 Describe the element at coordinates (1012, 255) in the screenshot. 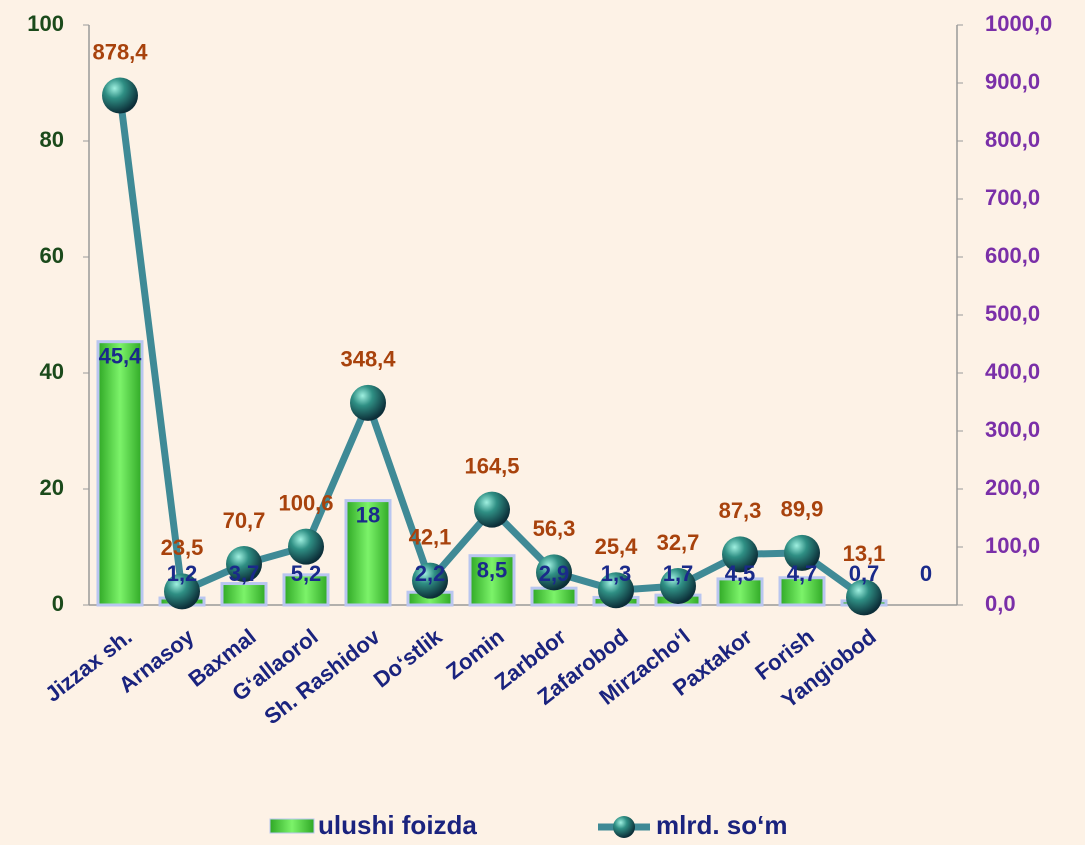

I see `y2-tick-label: 600,0` at that location.